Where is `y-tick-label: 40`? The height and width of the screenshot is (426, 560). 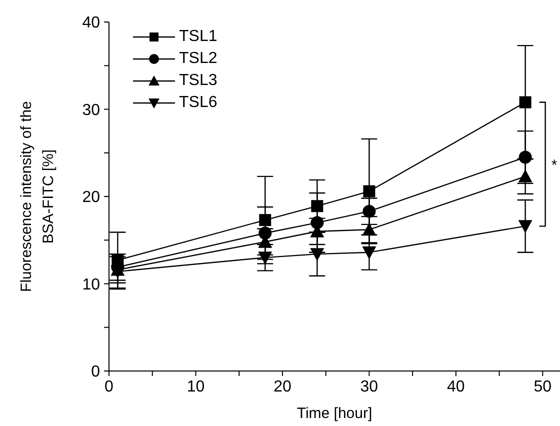 y-tick-label: 40 is located at coordinates (91, 23).